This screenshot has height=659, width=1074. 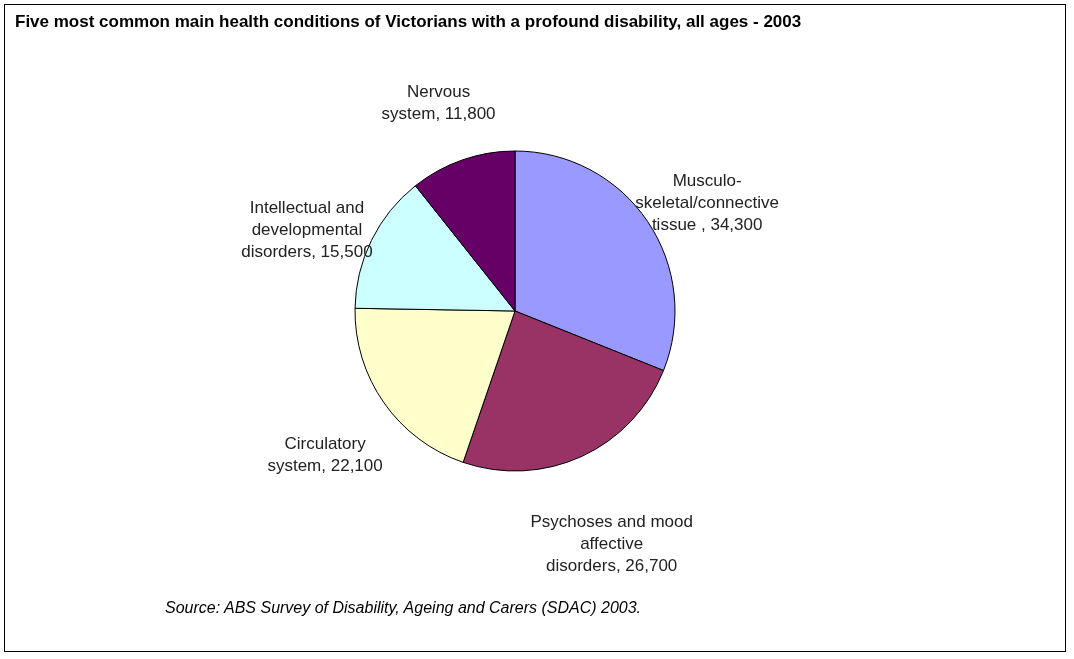 What do you see at coordinates (438, 102) in the screenshot?
I see `slice-label: Nervous system, 11,800` at bounding box center [438, 102].